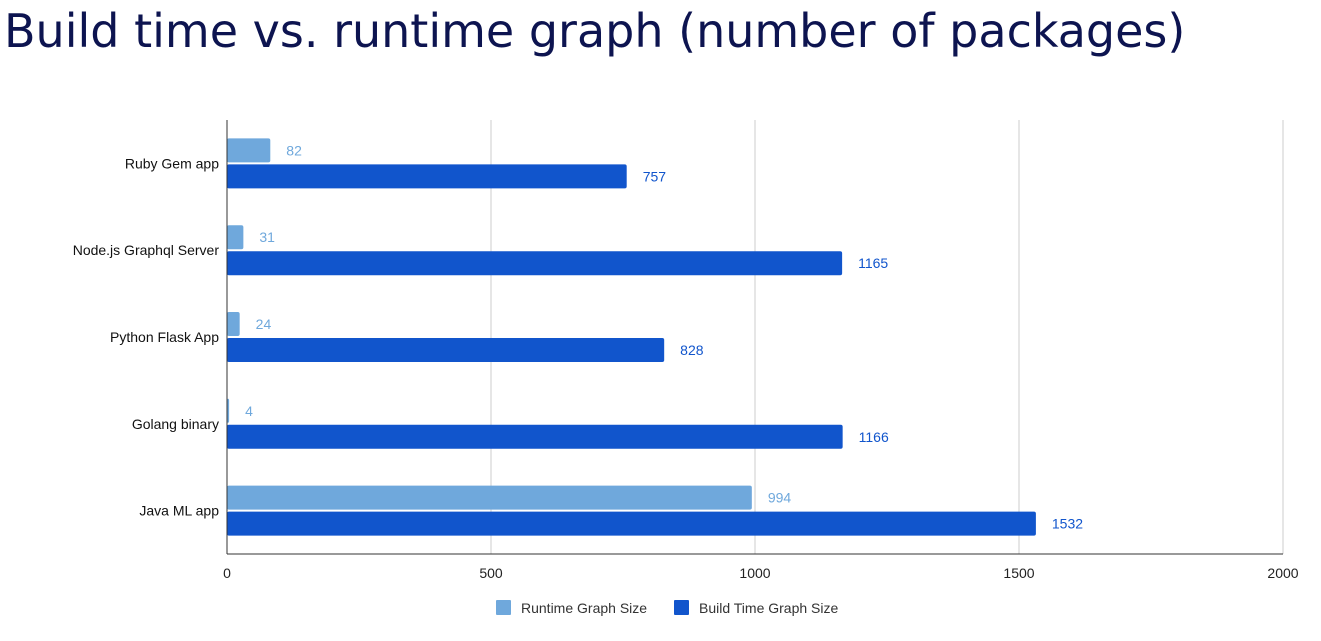  Describe the element at coordinates (172, 163) in the screenshot. I see `category-label: Ruby Gem app` at that location.